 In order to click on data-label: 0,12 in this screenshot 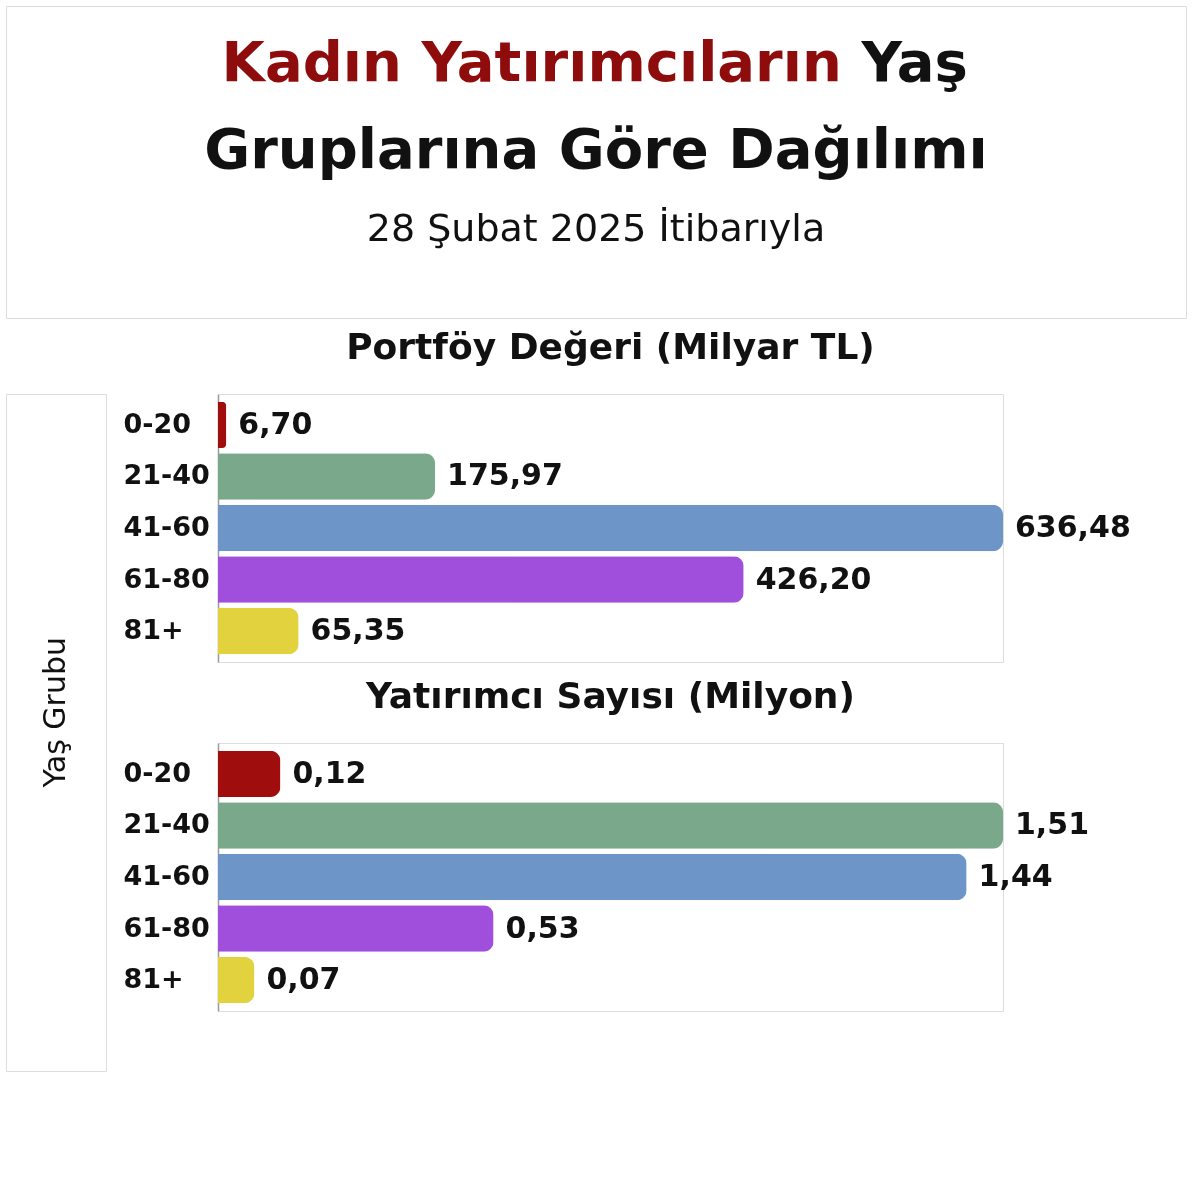, I will do `click(329, 772)`.